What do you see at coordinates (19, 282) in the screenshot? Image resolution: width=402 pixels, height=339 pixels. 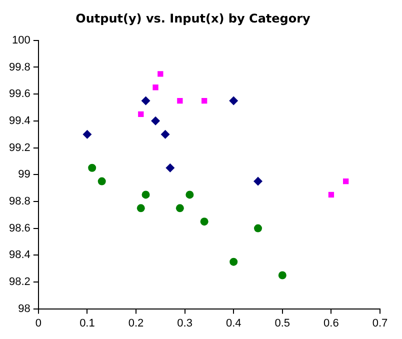 I see `y-tick-label: 98.2` at bounding box center [19, 282].